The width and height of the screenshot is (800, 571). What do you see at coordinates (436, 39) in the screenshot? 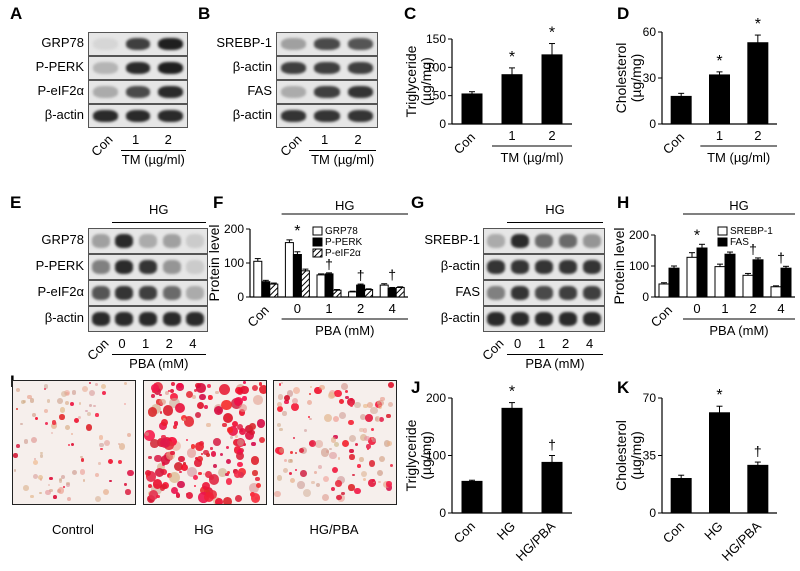
I see `y-tick-label: 150` at bounding box center [436, 39].